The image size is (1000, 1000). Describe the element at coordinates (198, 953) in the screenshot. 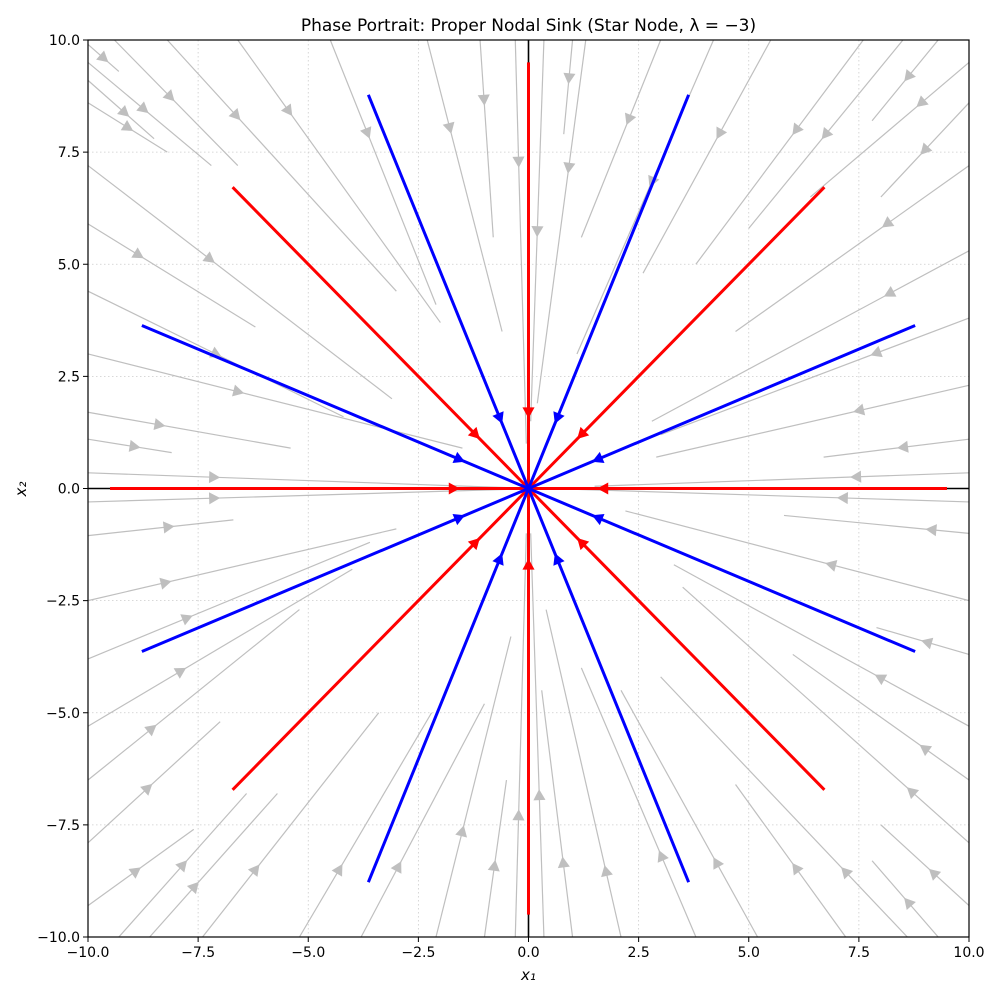

I see `x-tick-label: −7.5` at that location.